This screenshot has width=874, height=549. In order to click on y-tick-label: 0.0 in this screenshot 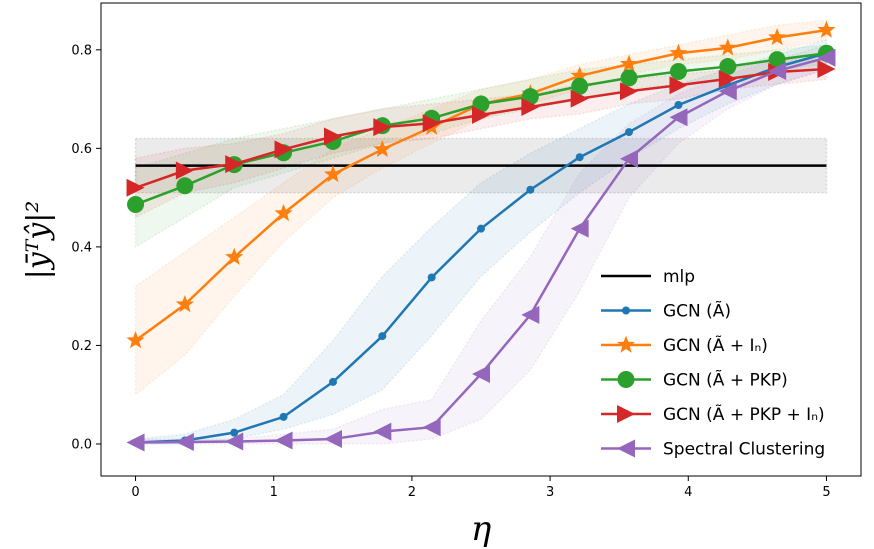, I will do `click(81, 444)`.